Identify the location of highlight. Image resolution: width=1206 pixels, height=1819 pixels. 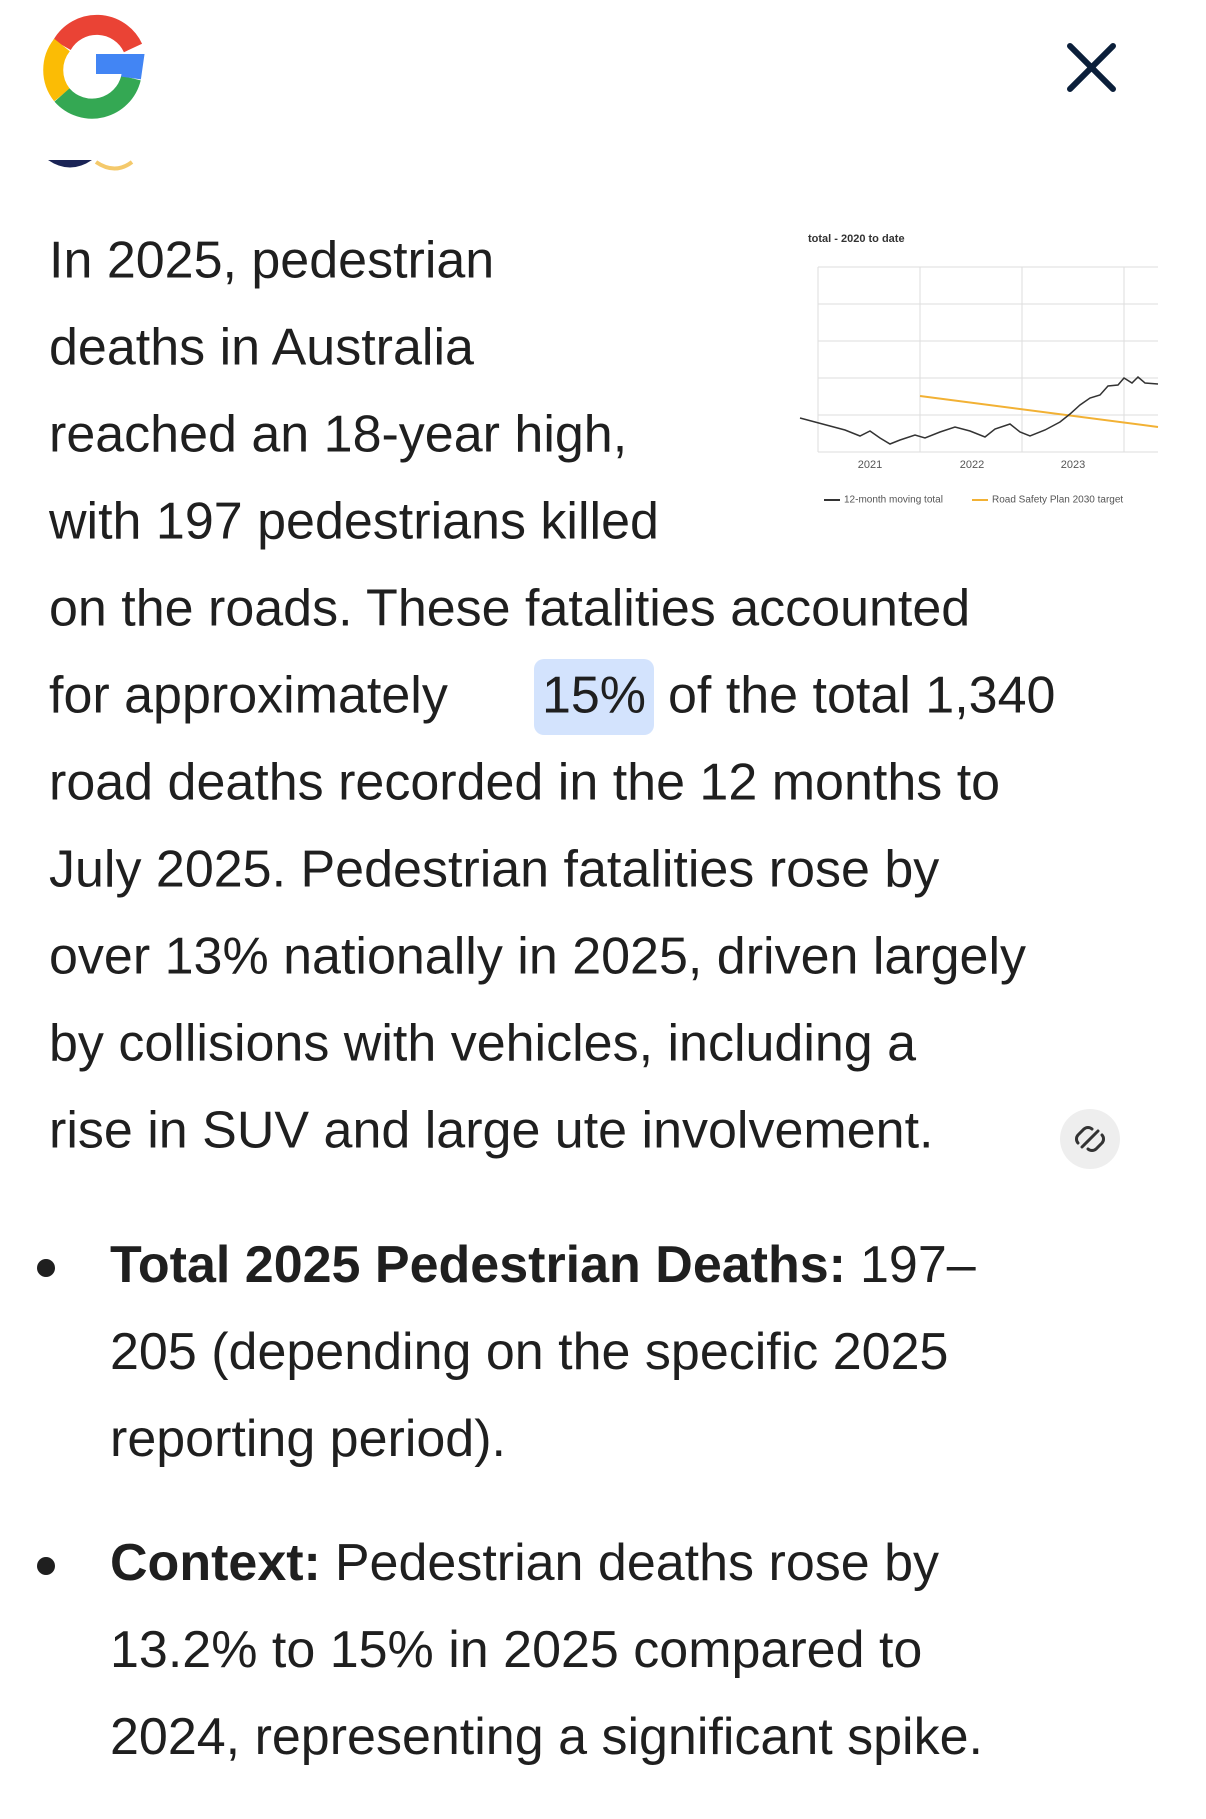
(594, 697).